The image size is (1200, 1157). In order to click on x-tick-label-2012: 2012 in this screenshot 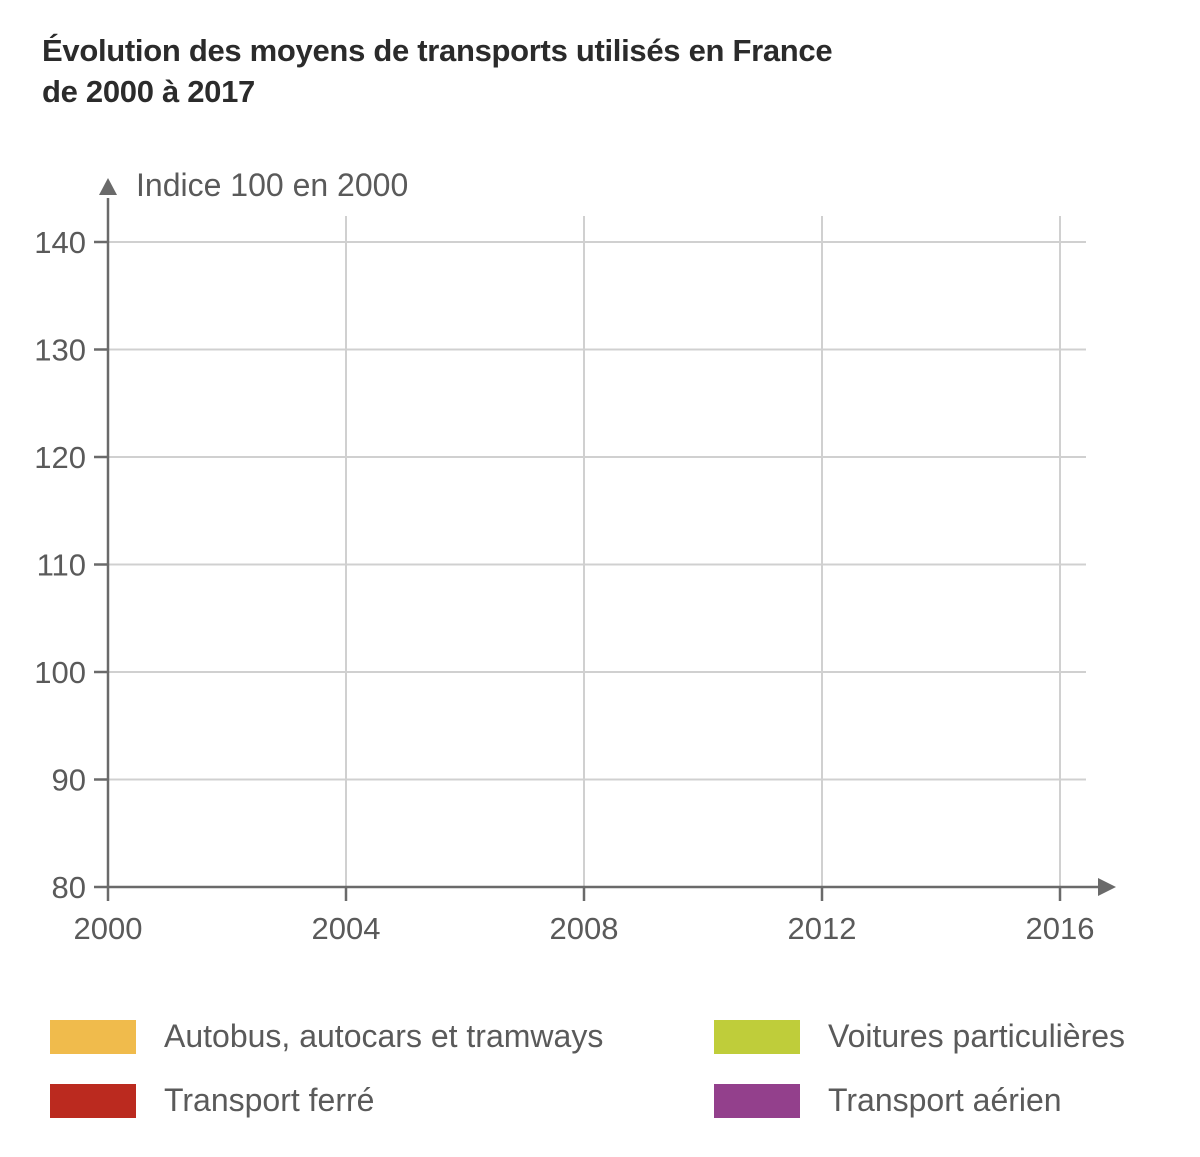, I will do `click(822, 928)`.